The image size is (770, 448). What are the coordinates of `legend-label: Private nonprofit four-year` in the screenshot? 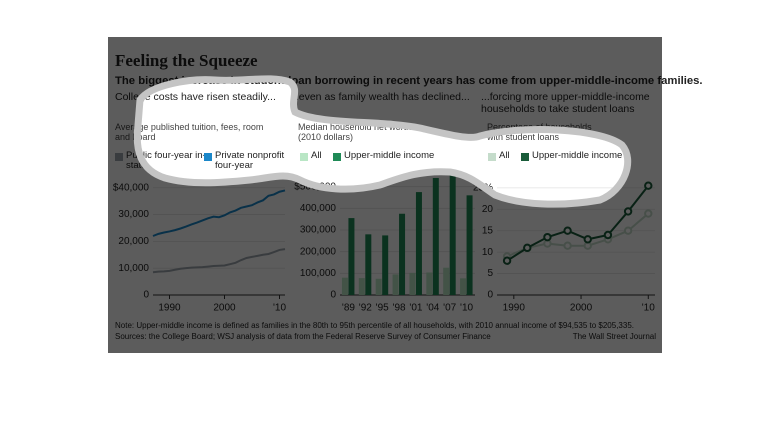 It's located at (250, 161).